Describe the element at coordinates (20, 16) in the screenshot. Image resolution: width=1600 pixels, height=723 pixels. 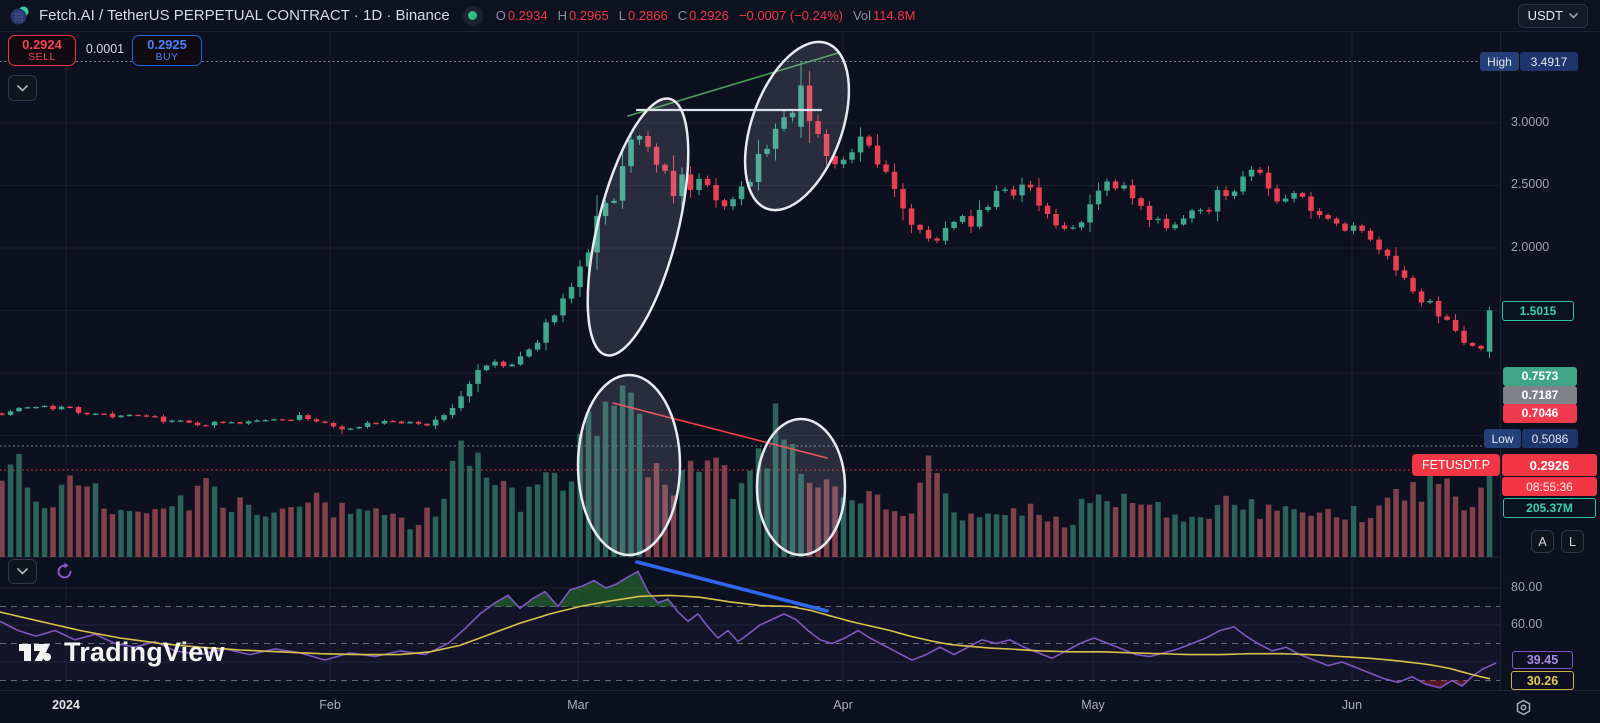
I see `fetch-ai-logo-icon` at that location.